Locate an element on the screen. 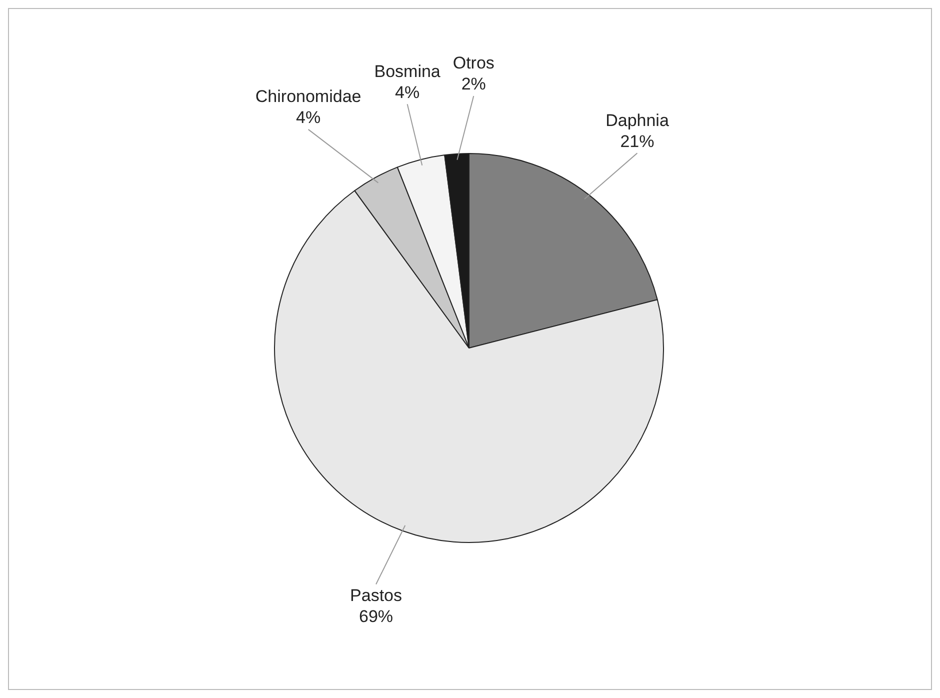 The width and height of the screenshot is (940, 698). slice-label: Pastos is located at coordinates (376, 595).